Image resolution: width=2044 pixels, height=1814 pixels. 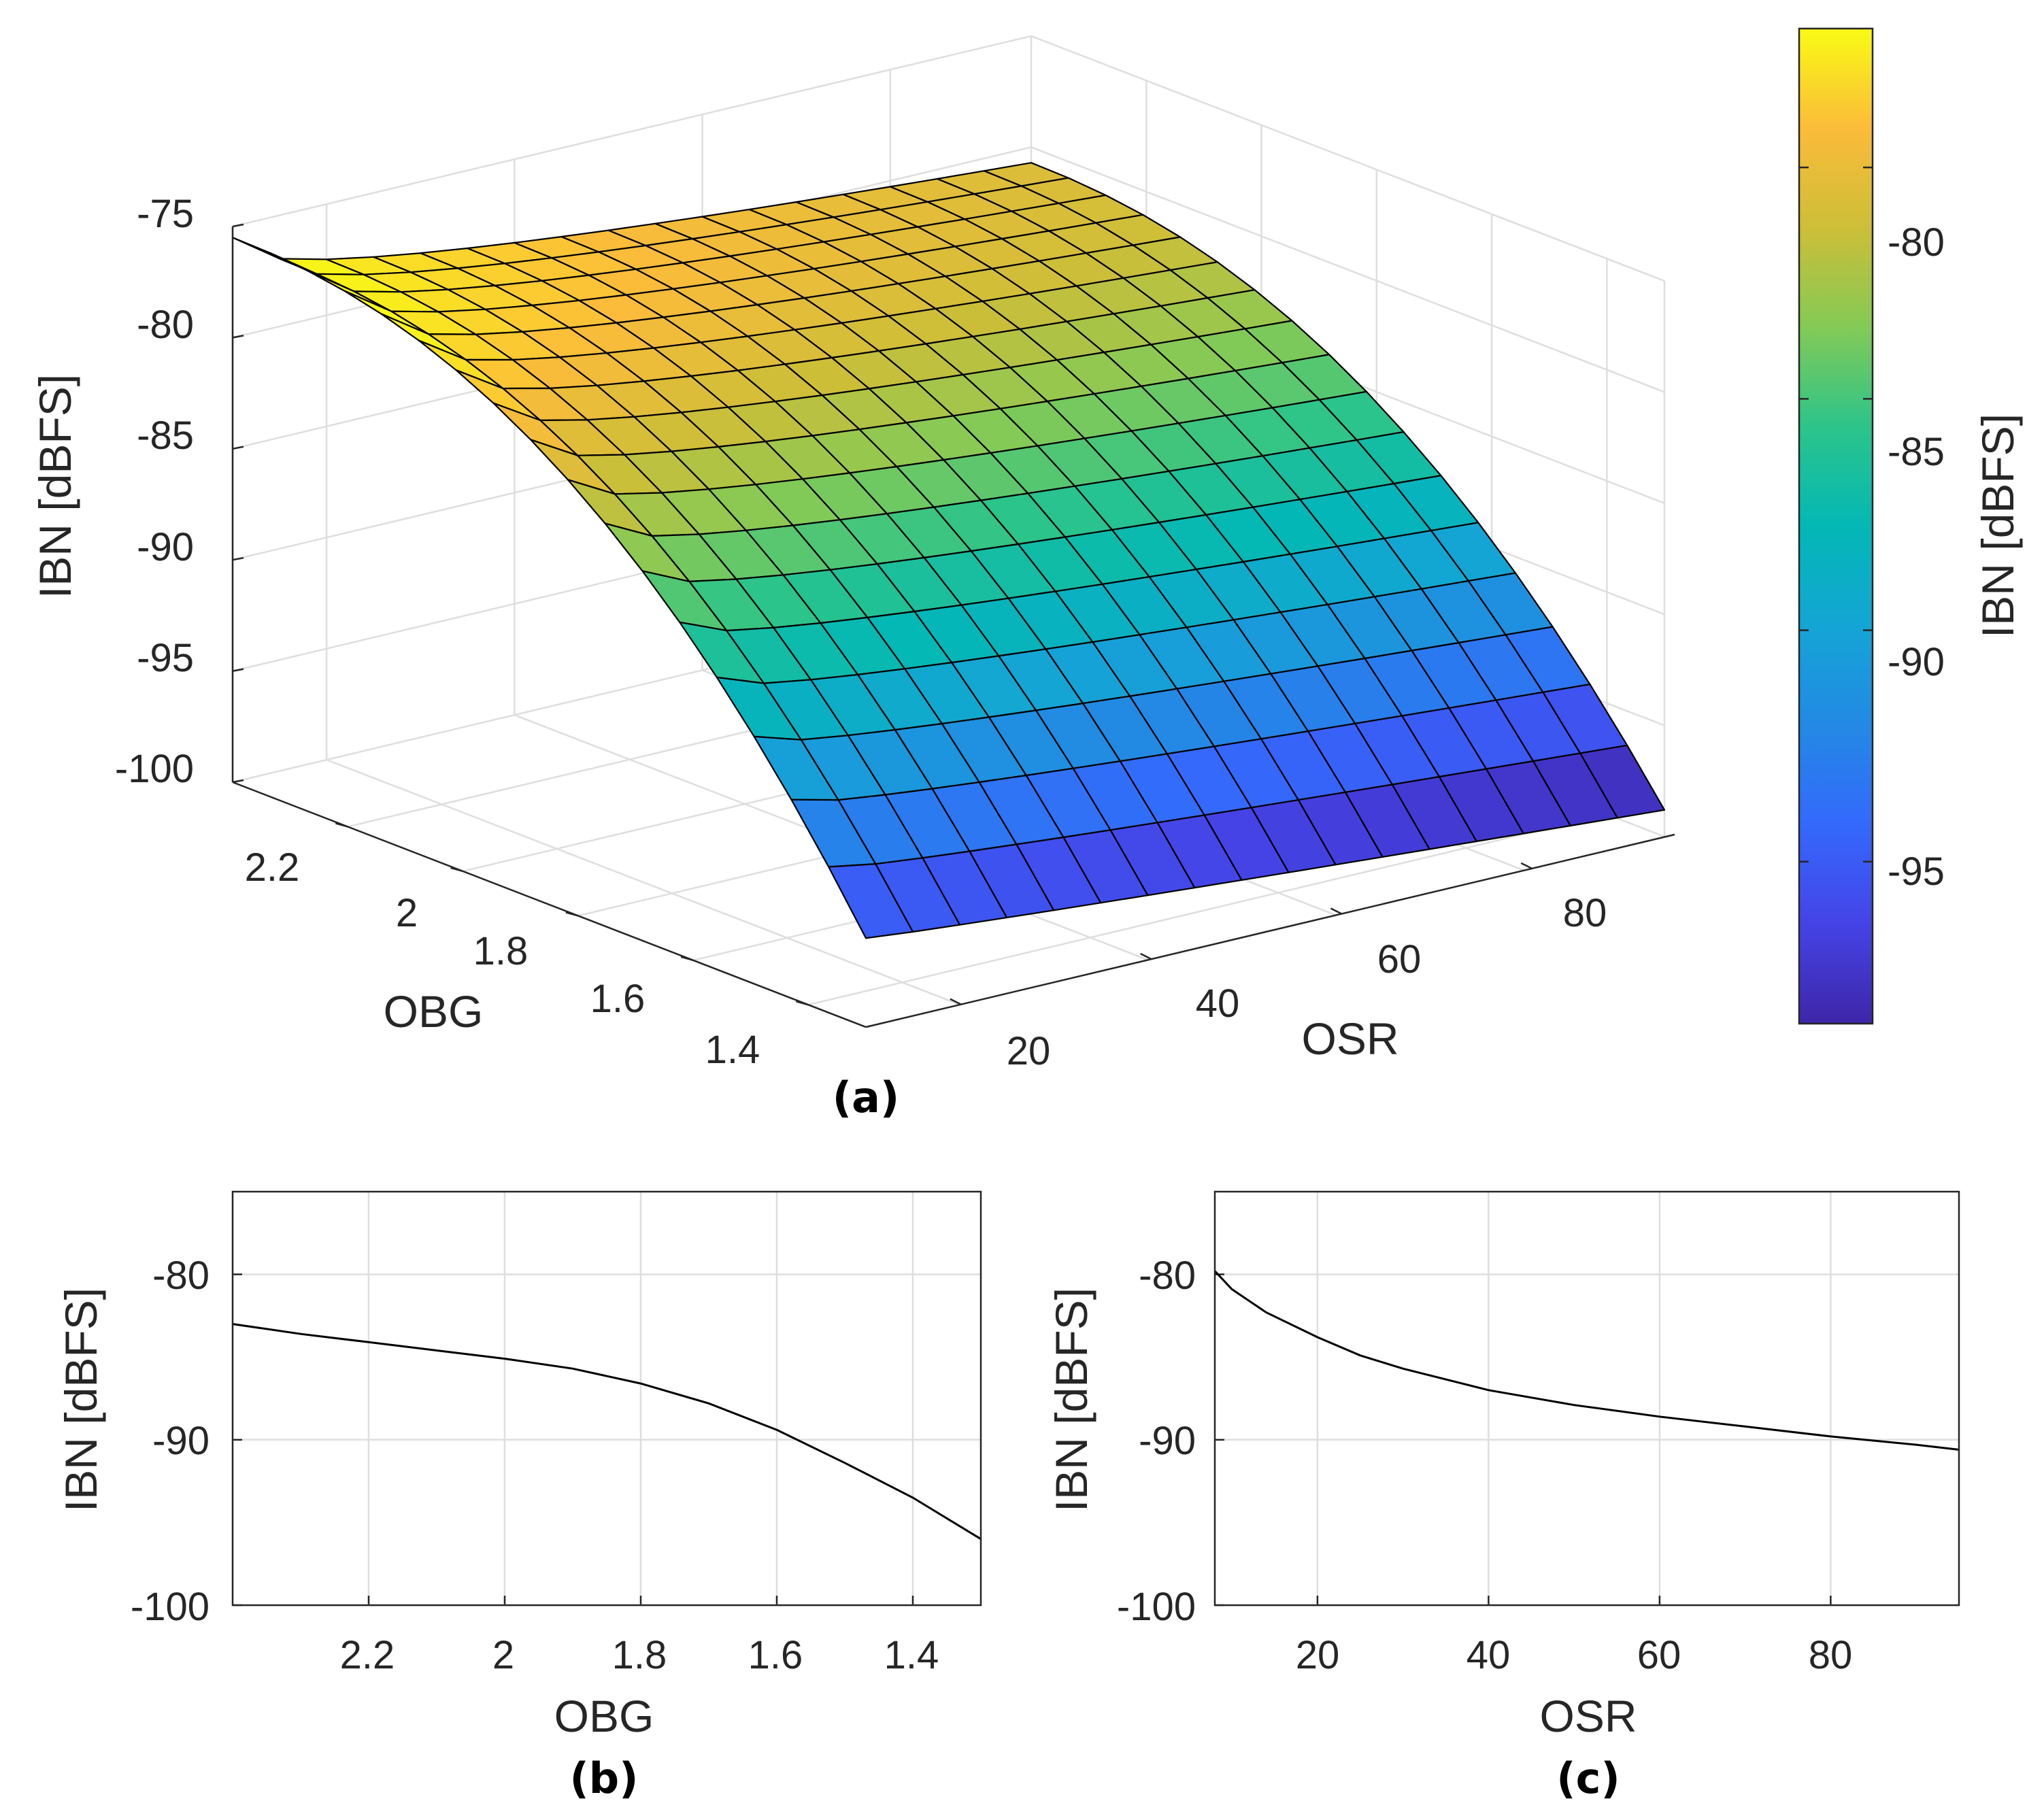 What do you see at coordinates (604, 1716) in the screenshot?
I see `plot-b-x-label: OBG` at bounding box center [604, 1716].